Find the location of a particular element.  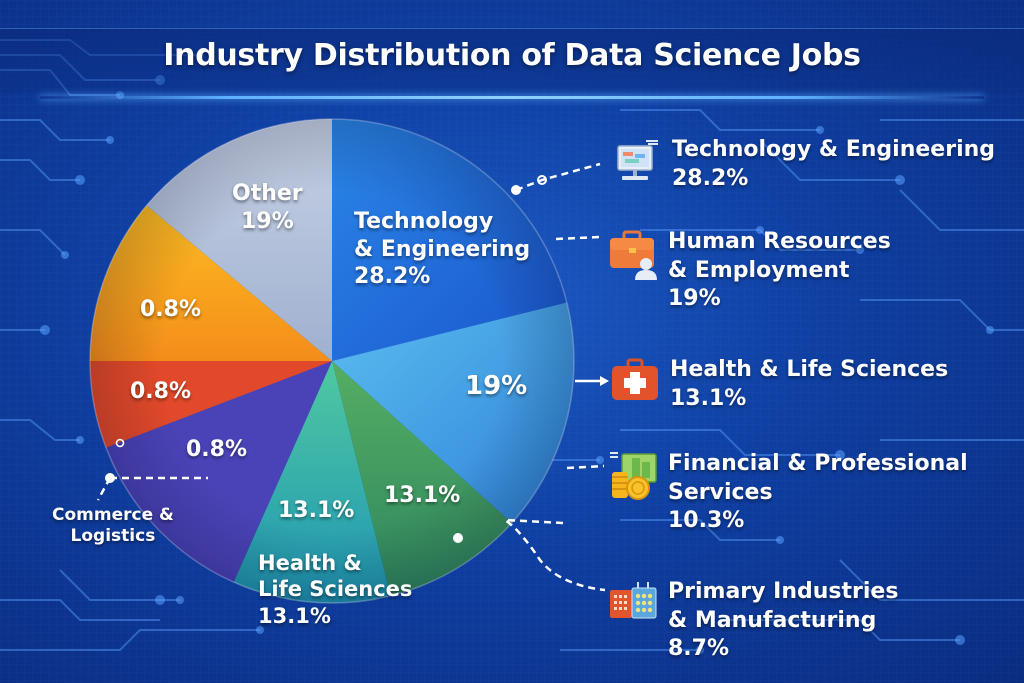

label-technology-engineering: Technology & Engineering 28.2% is located at coordinates (442, 249).